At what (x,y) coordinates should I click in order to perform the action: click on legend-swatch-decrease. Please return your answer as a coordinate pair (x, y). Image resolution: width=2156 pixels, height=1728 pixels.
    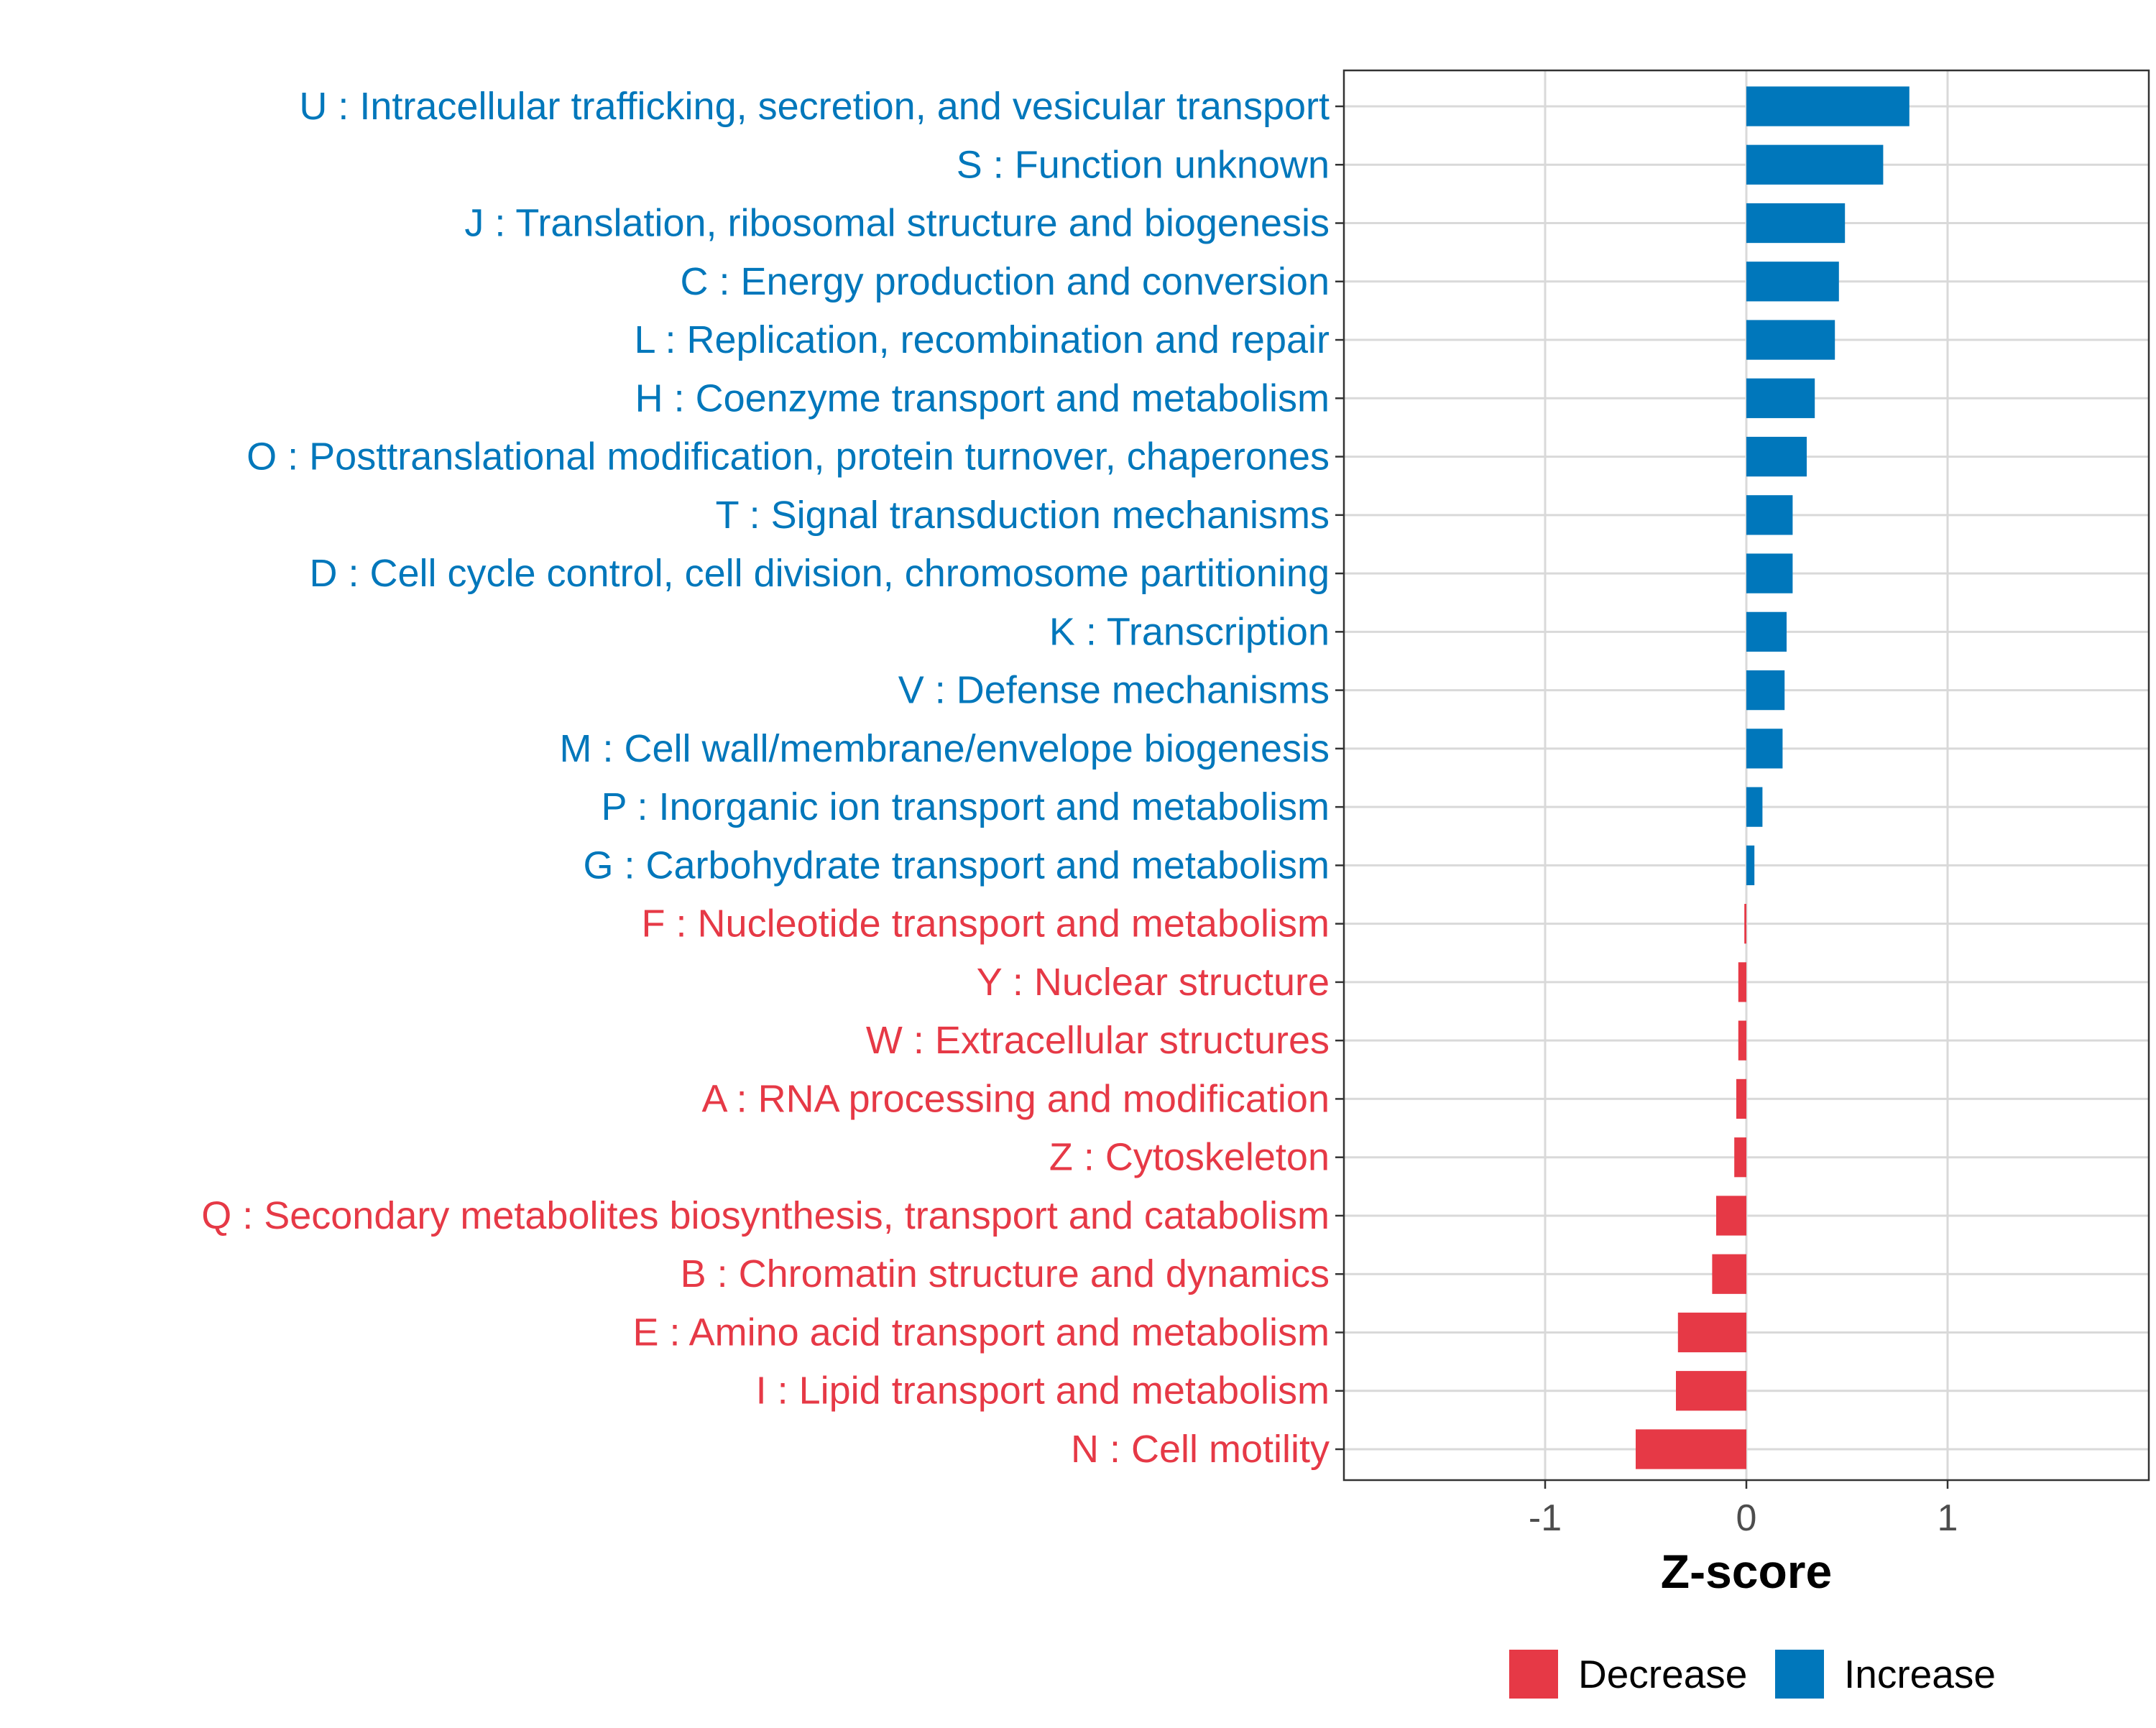
    Looking at the image, I should click on (1533, 1675).